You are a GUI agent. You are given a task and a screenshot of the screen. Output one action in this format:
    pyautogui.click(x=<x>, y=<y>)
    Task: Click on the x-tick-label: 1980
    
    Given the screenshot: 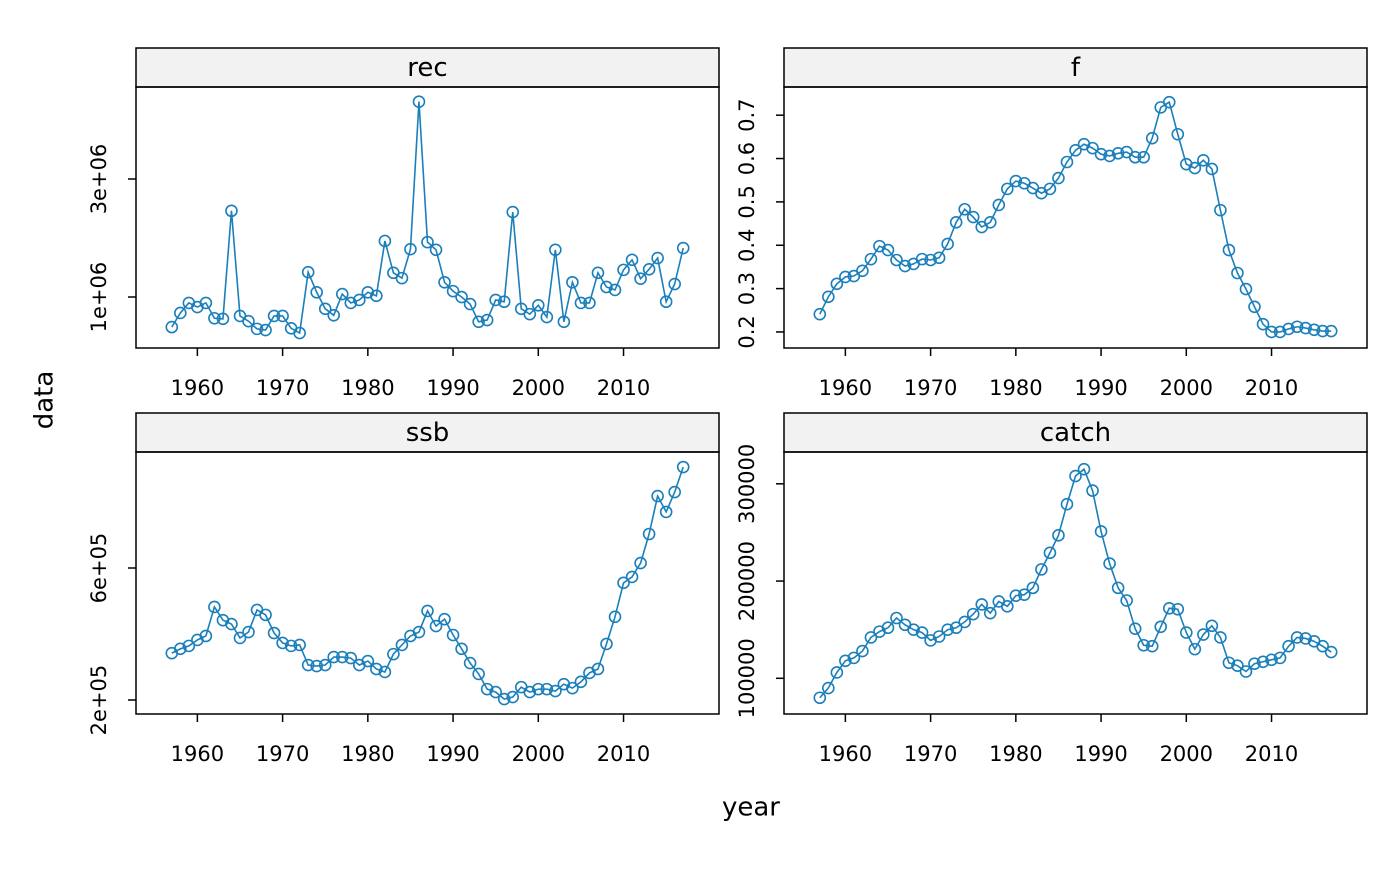 What is the action you would take?
    pyautogui.click(x=1015, y=388)
    